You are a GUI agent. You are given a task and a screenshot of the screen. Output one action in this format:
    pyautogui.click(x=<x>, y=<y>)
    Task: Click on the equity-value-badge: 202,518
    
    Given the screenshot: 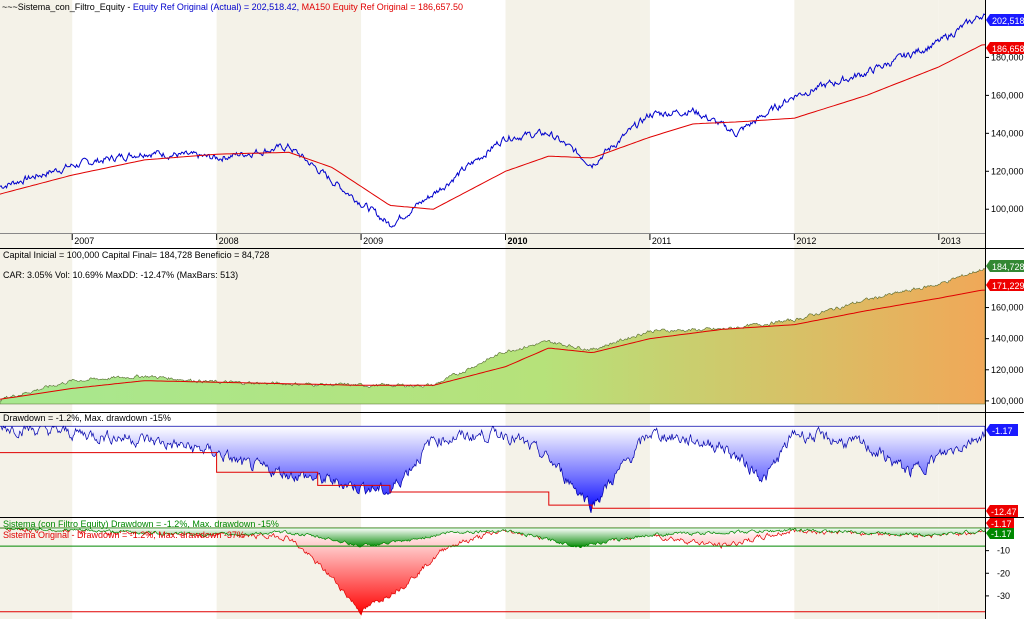 What is the action you would take?
    pyautogui.click(x=1005, y=20)
    